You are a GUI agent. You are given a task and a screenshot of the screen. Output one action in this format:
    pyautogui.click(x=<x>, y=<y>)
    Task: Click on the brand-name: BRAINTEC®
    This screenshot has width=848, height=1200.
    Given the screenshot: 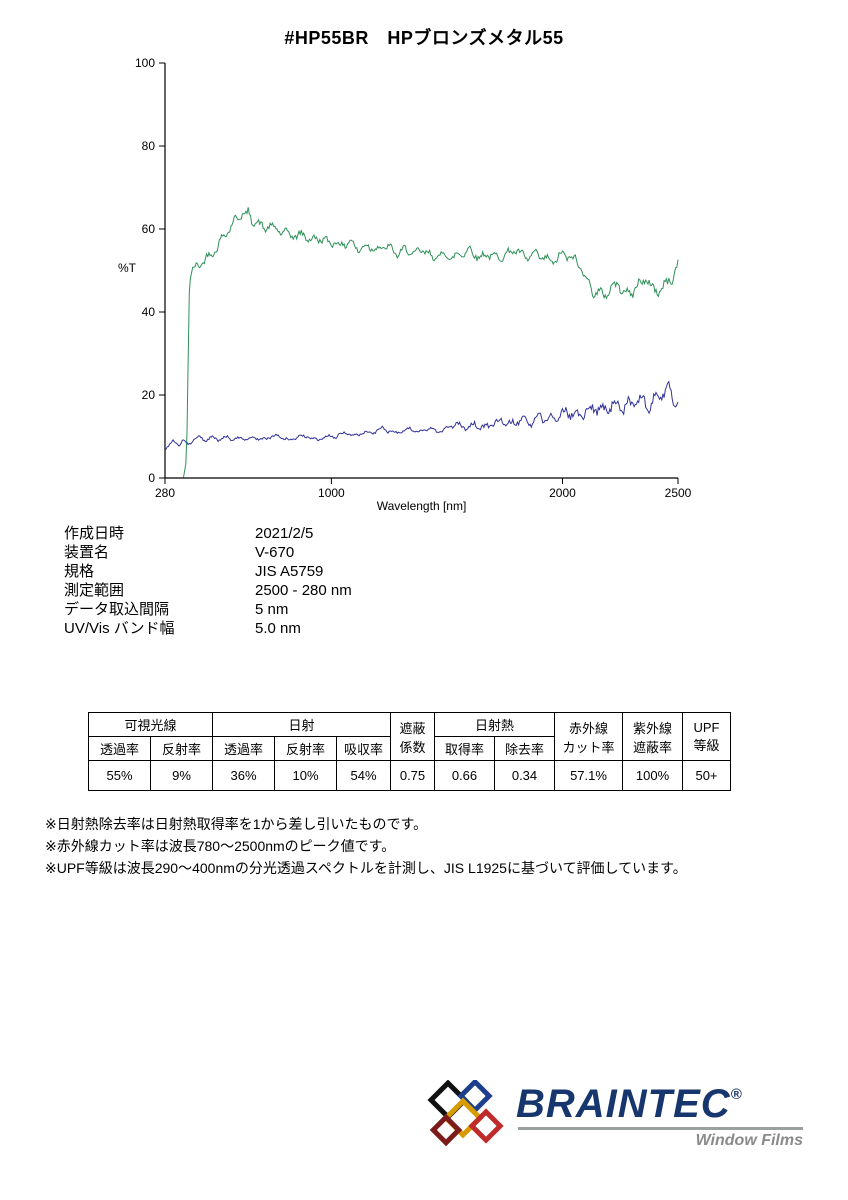 What is the action you would take?
    pyautogui.click(x=629, y=1104)
    